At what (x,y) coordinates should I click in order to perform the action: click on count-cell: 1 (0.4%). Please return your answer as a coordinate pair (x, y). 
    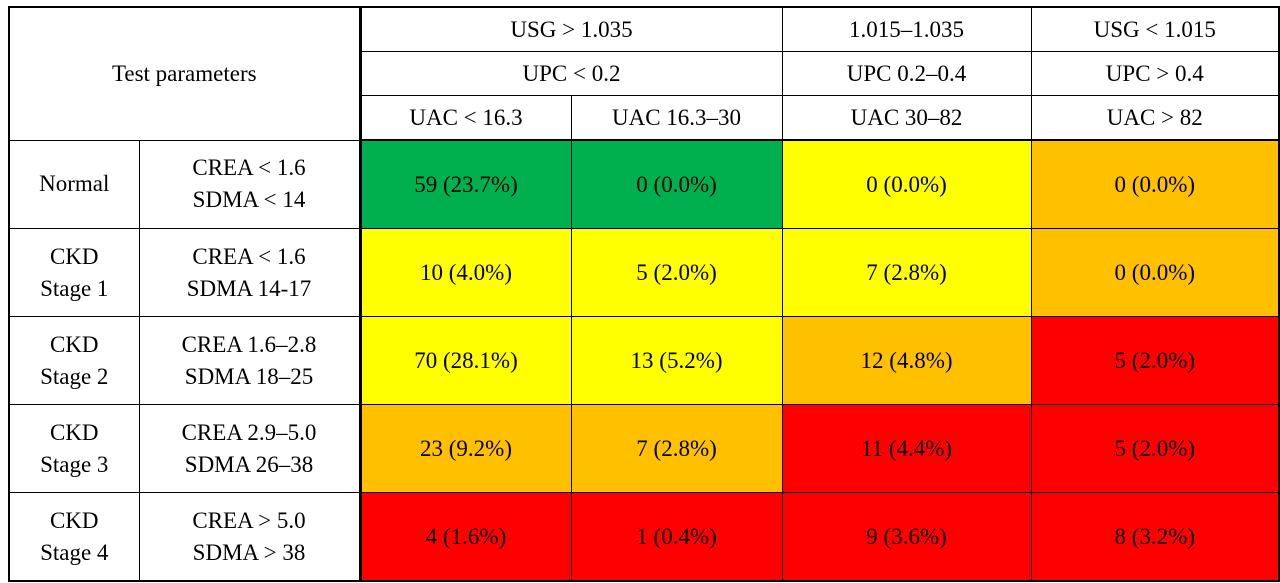
    Looking at the image, I should click on (676, 537).